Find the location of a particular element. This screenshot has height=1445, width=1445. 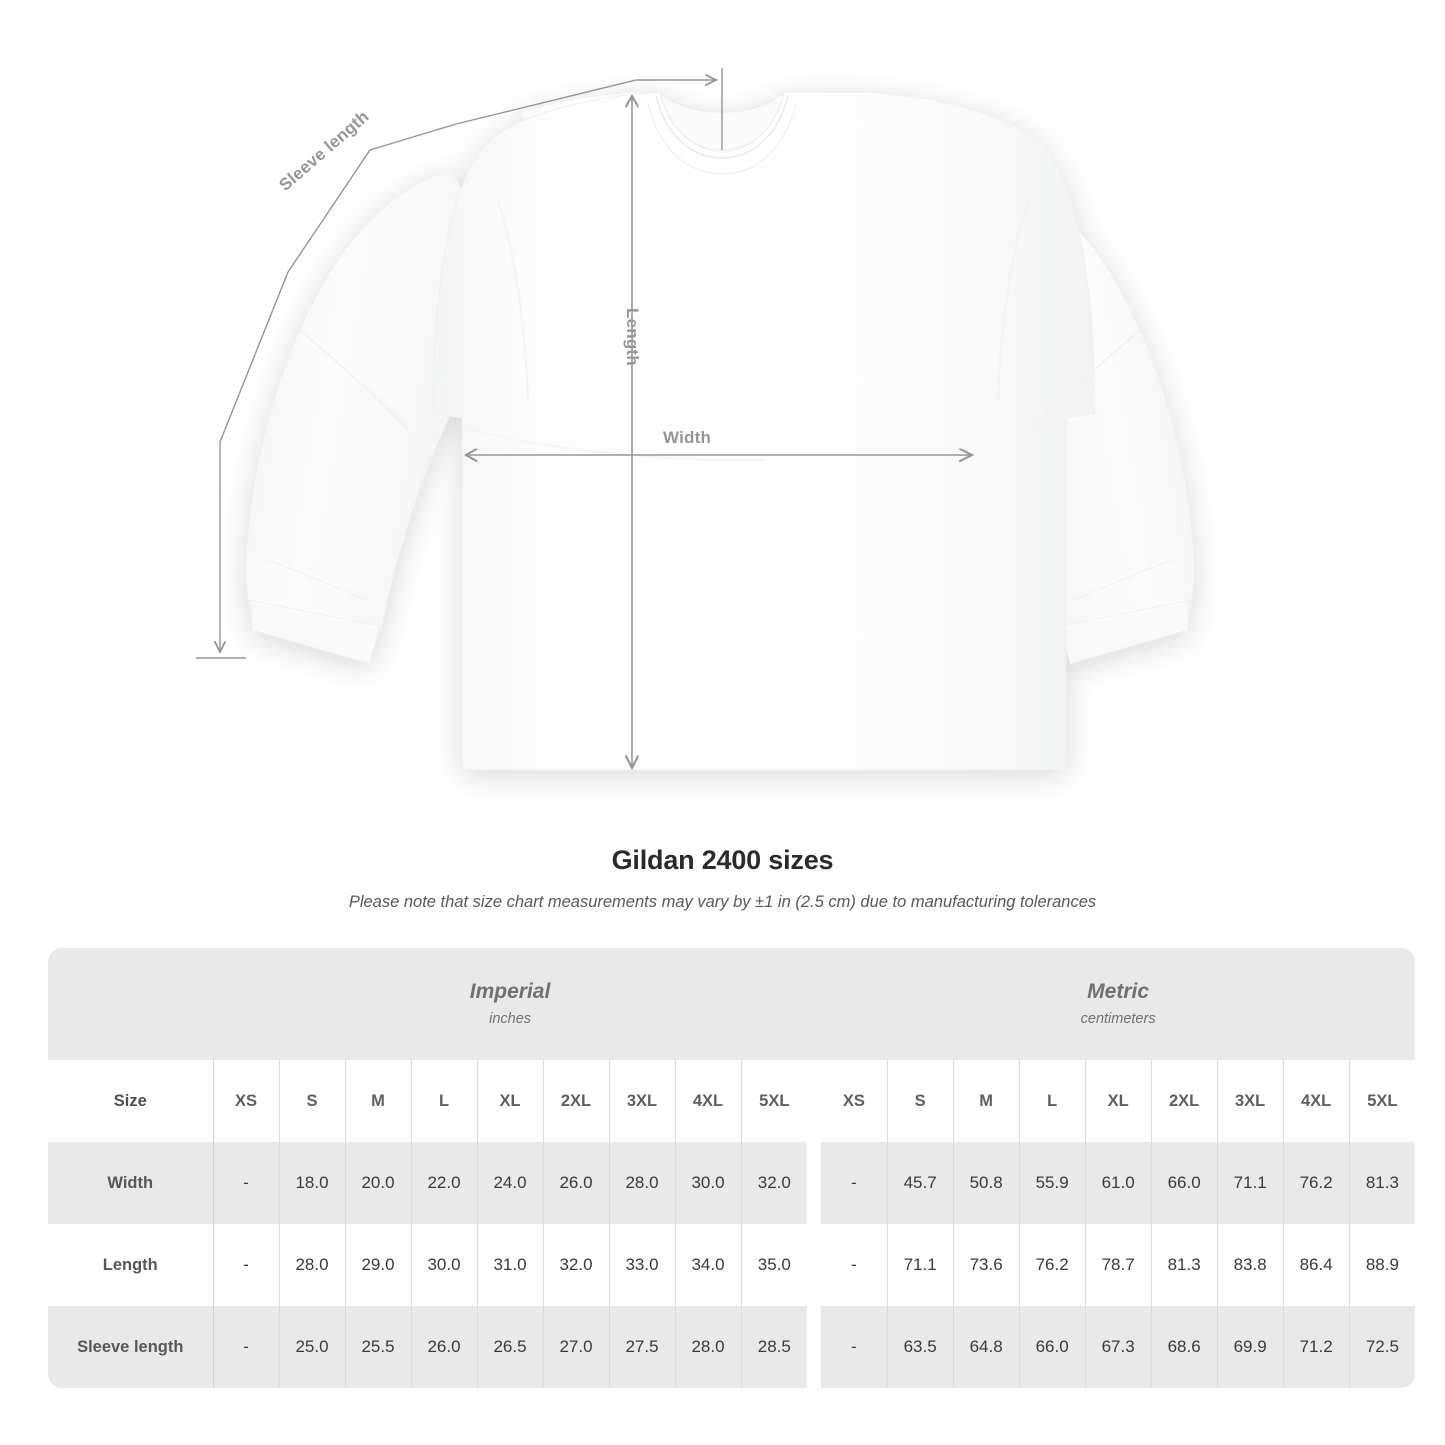

header-imp-l: L is located at coordinates (443, 1101).